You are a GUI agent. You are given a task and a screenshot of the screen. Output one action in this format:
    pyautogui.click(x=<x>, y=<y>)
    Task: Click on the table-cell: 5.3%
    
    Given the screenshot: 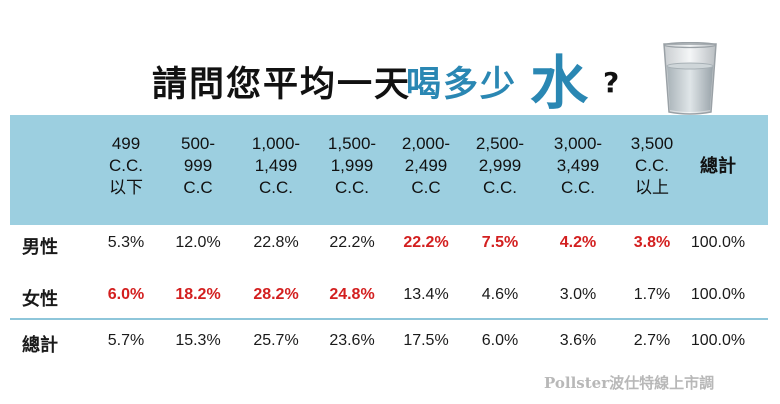 What is the action you would take?
    pyautogui.click(x=126, y=242)
    